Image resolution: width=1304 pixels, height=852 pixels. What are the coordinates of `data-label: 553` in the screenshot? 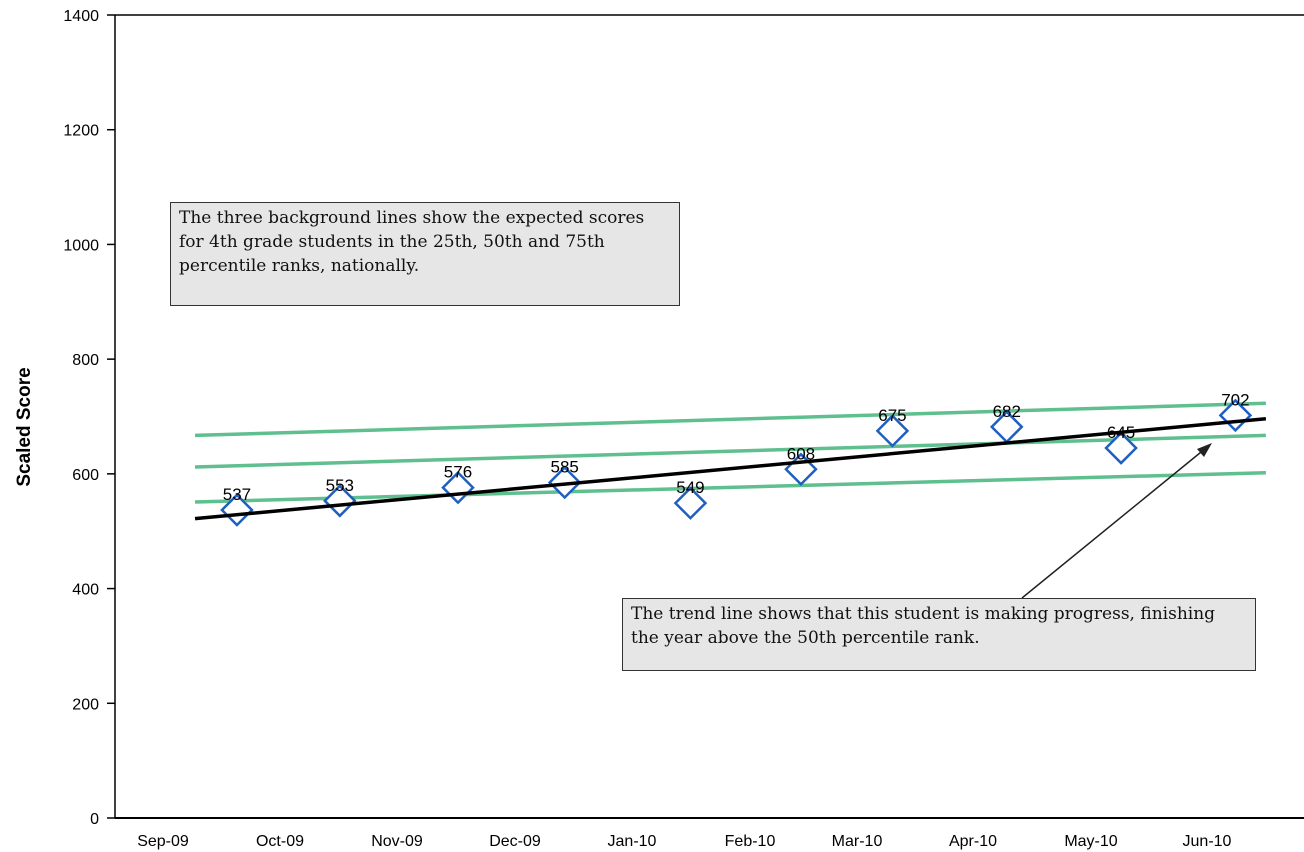 It's located at (340, 485).